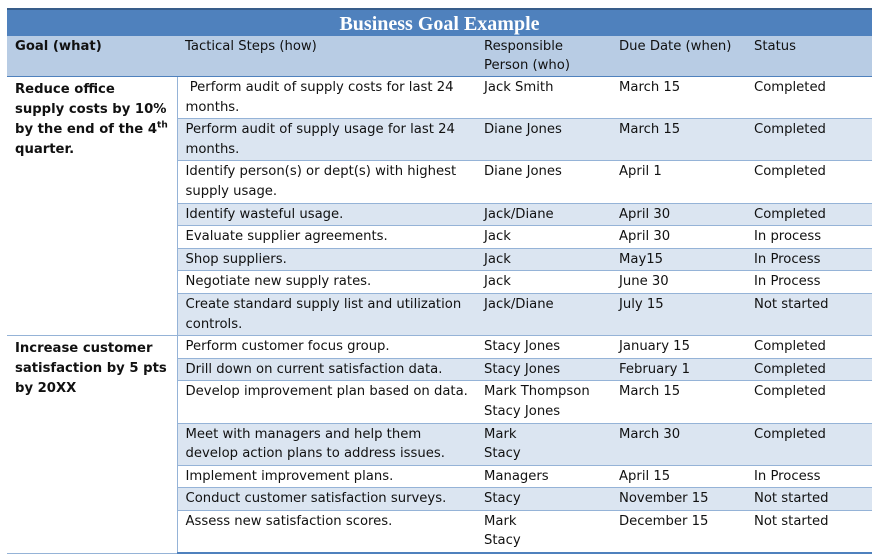 This screenshot has height=554, width=879. What do you see at coordinates (326, 499) in the screenshot?
I see `step-cell: Conduct customer satisfaction surveys.` at bounding box center [326, 499].